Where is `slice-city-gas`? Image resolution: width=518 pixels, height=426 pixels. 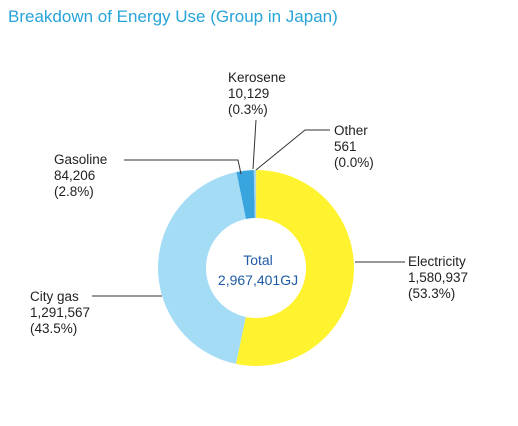 slice-city-gas is located at coordinates (202, 267).